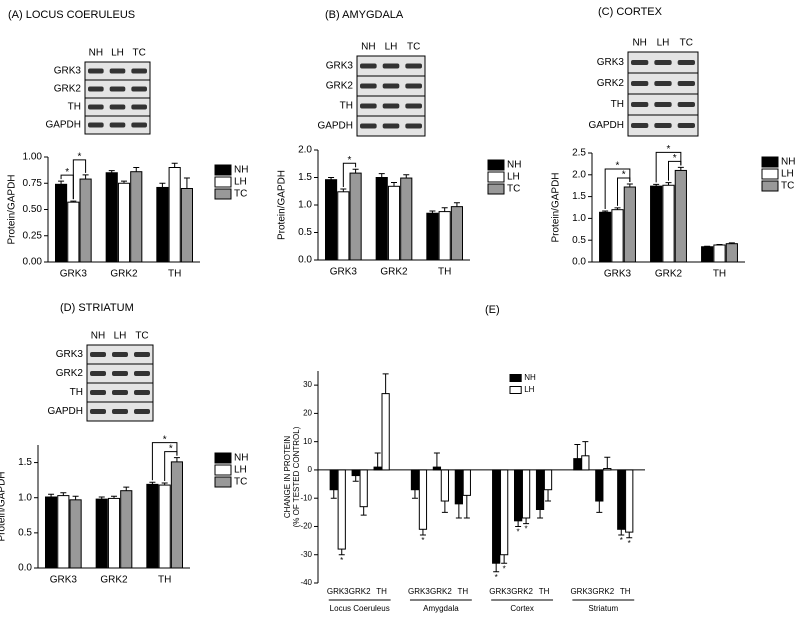 This screenshot has height=619, width=800. I want to click on x-tick-label: TH, so click(444, 272).